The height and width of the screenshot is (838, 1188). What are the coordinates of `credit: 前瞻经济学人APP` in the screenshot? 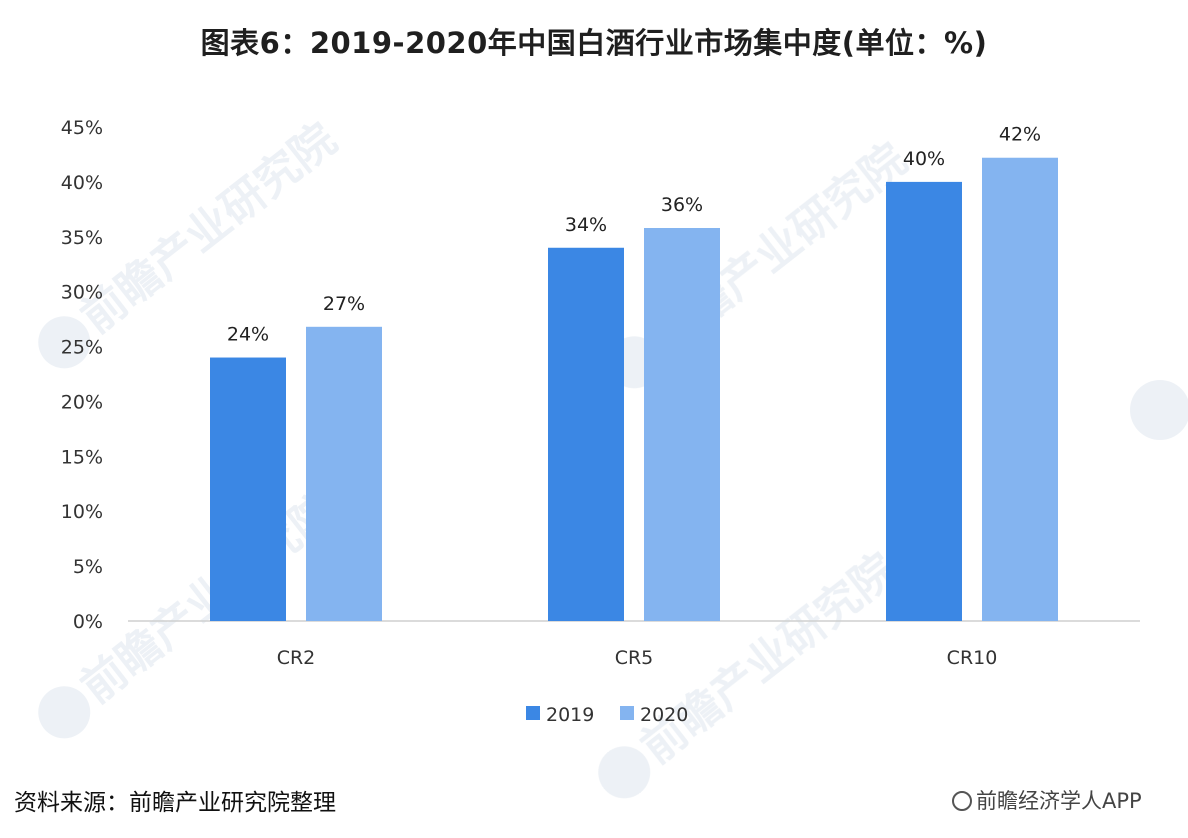 It's located at (1047, 800).